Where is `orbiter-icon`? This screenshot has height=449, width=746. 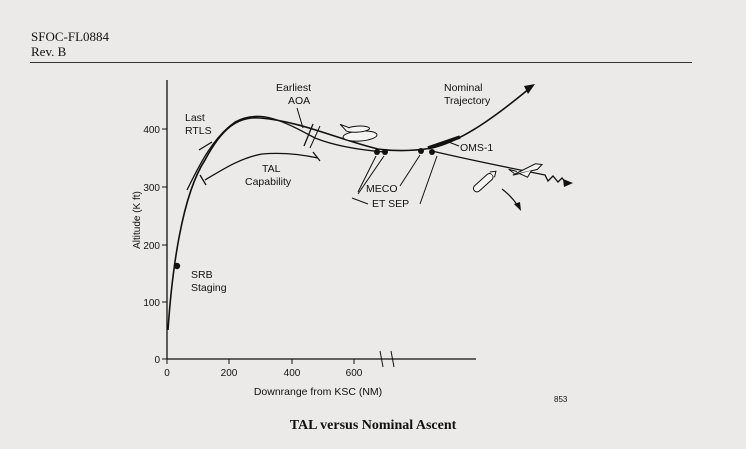 orbiter-icon is located at coordinates (526, 170).